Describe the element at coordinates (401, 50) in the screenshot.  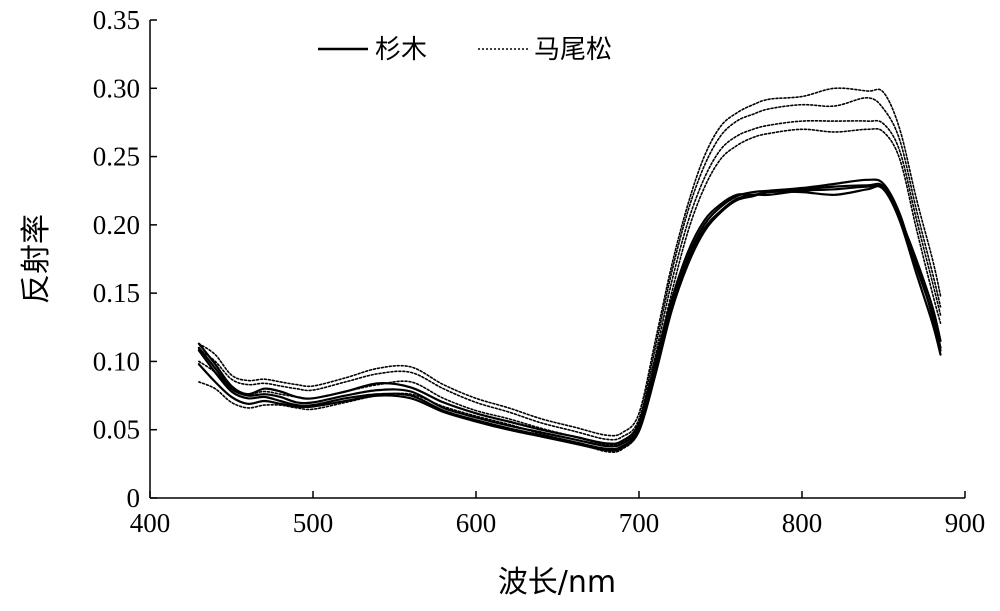
I see `legend-label-shamu: 杉木` at that location.